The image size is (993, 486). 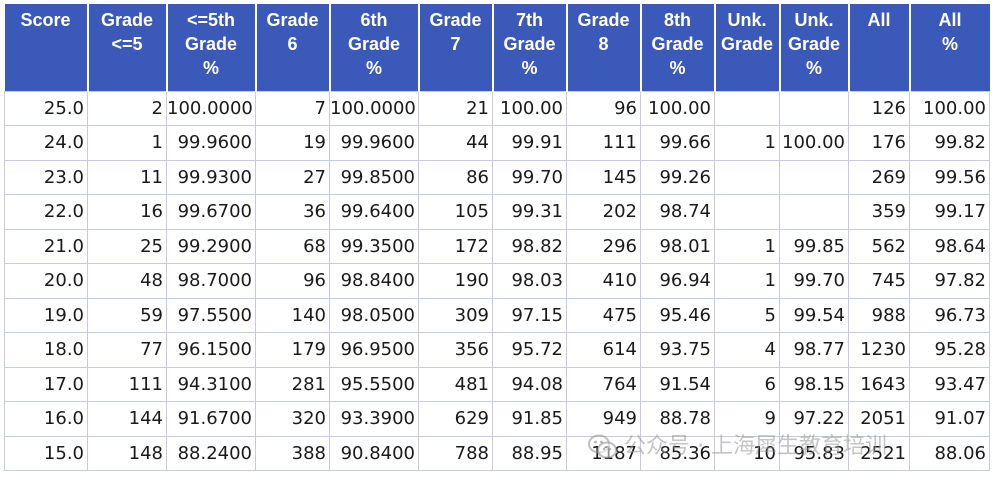 I want to click on table-cell: 97.15, so click(x=529, y=315).